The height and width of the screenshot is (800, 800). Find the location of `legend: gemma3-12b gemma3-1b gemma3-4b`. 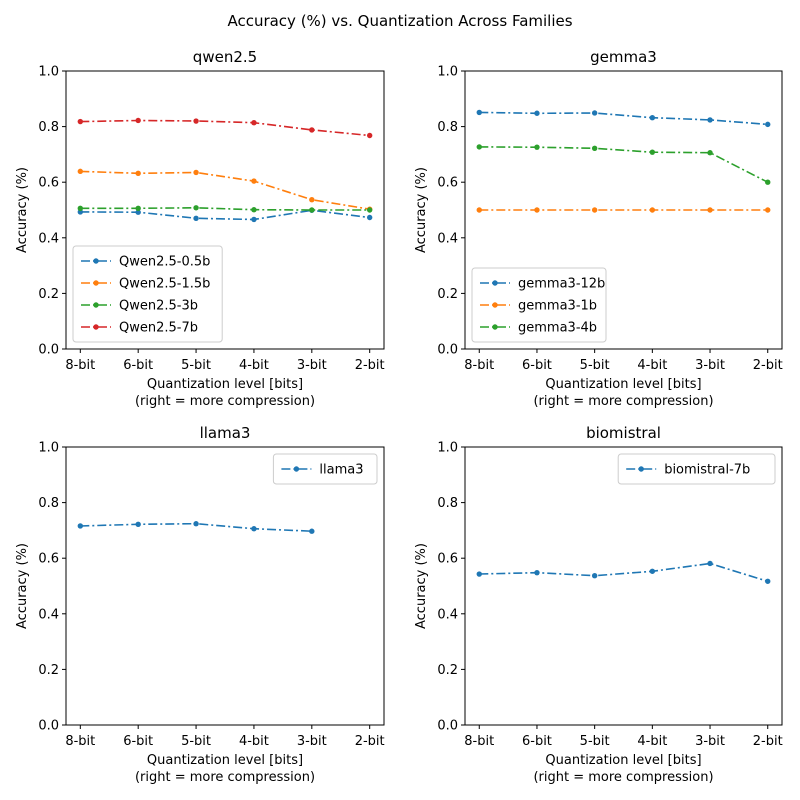

legend: gemma3-12b gemma3-1b gemma3-4b is located at coordinates (539, 305).